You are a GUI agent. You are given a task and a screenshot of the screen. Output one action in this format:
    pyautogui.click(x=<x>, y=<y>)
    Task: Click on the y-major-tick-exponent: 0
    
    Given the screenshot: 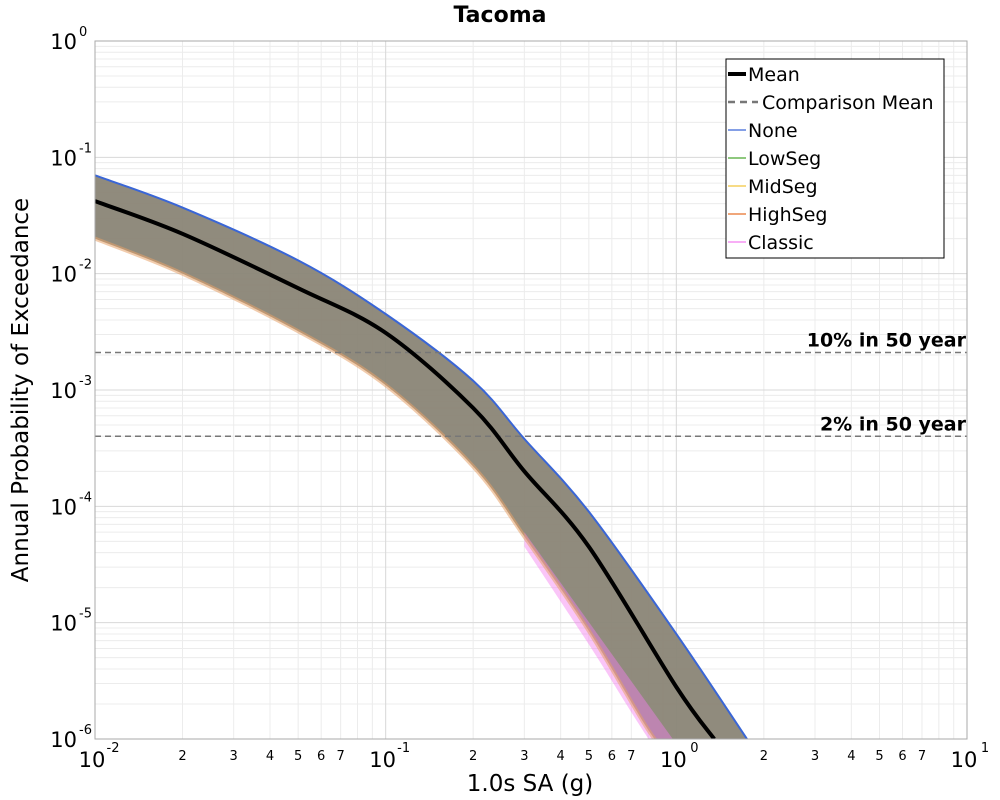 What is the action you would take?
    pyautogui.click(x=83, y=32)
    